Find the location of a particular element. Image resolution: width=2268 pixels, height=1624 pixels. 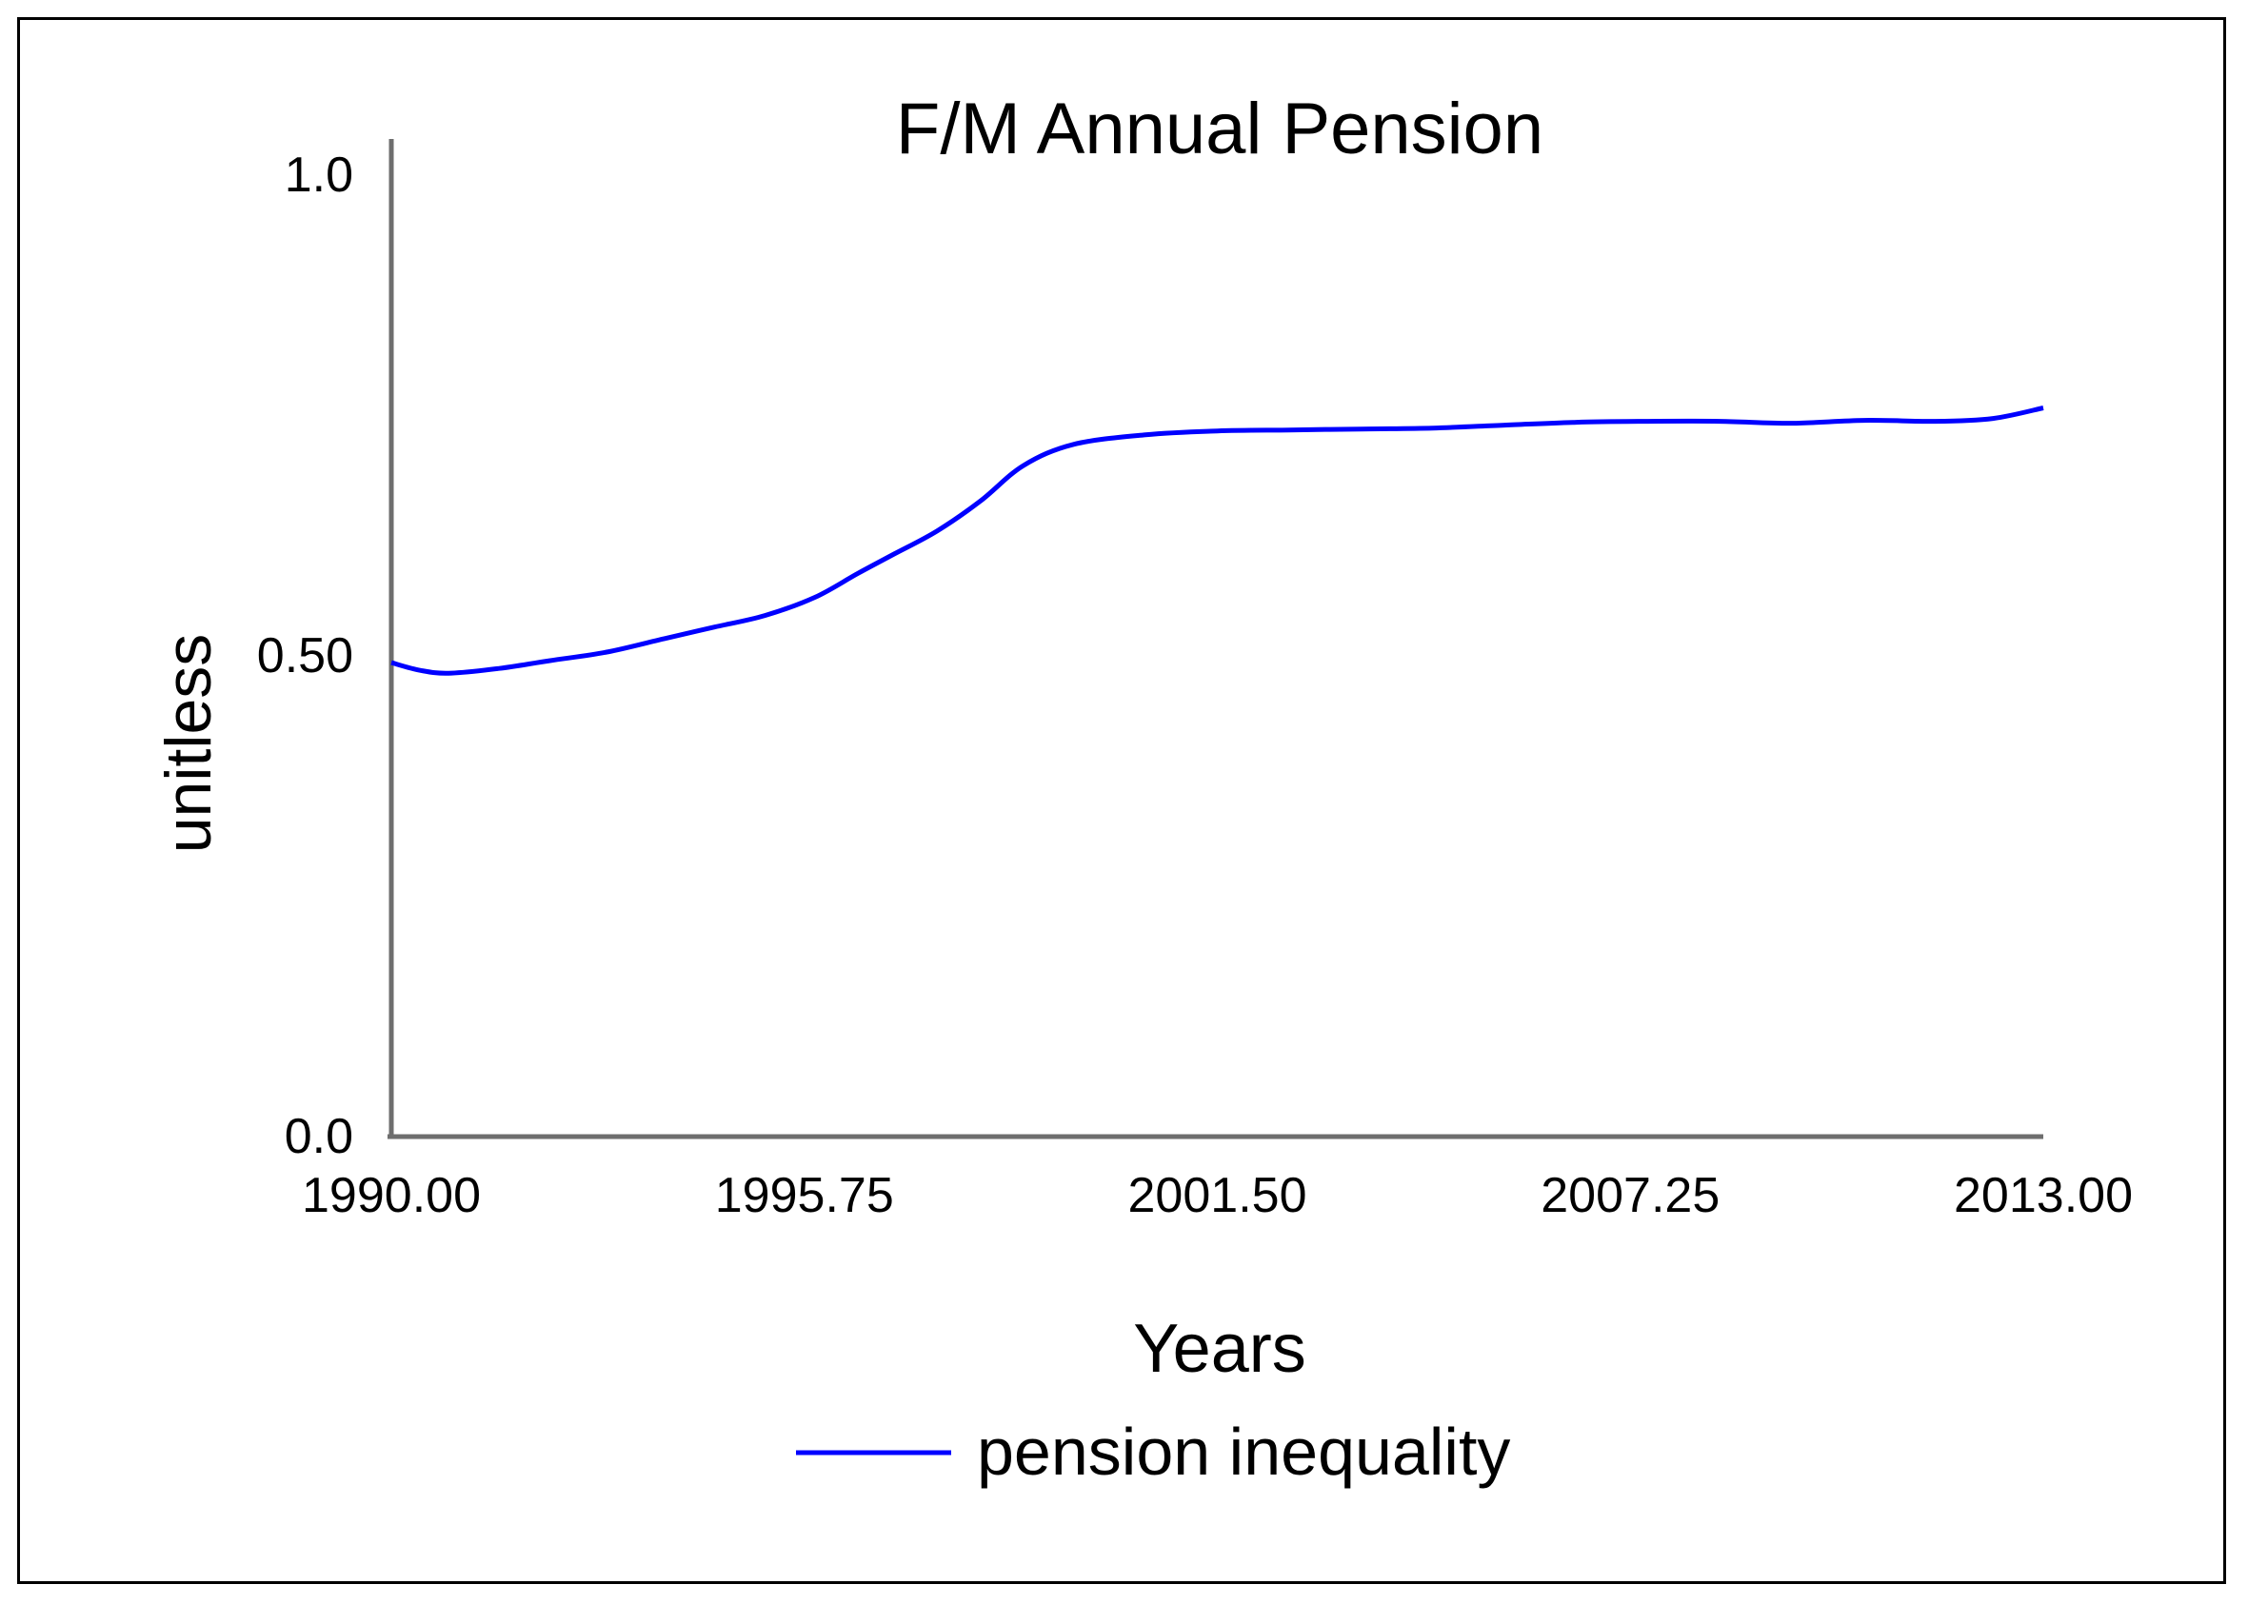

x-tick-label: 2013.00 is located at coordinates (2043, 1195).